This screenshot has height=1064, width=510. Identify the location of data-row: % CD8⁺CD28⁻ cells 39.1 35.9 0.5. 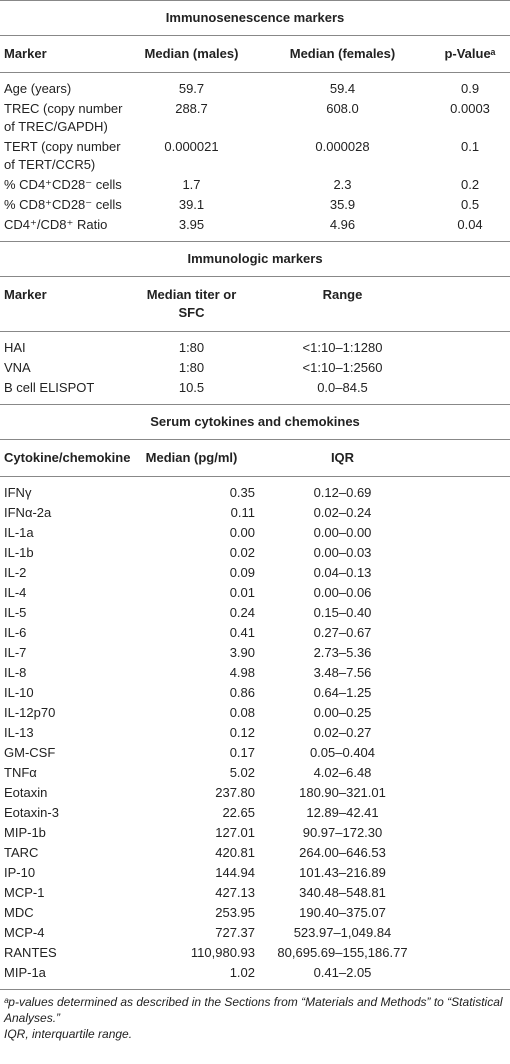
(255, 205).